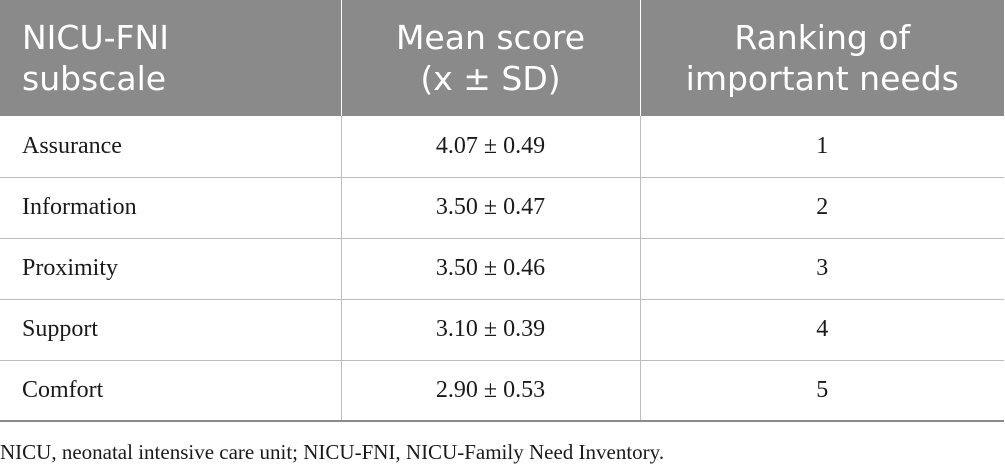 The image size is (1005, 474). What do you see at coordinates (170, 391) in the screenshot?
I see `cell-subscale: Comfort` at bounding box center [170, 391].